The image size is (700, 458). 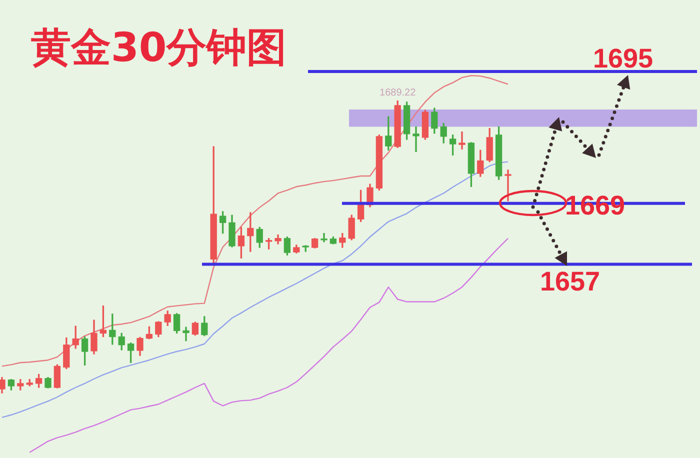 What do you see at coordinates (623, 59) in the screenshot?
I see `ref-line-label: 1695` at bounding box center [623, 59].